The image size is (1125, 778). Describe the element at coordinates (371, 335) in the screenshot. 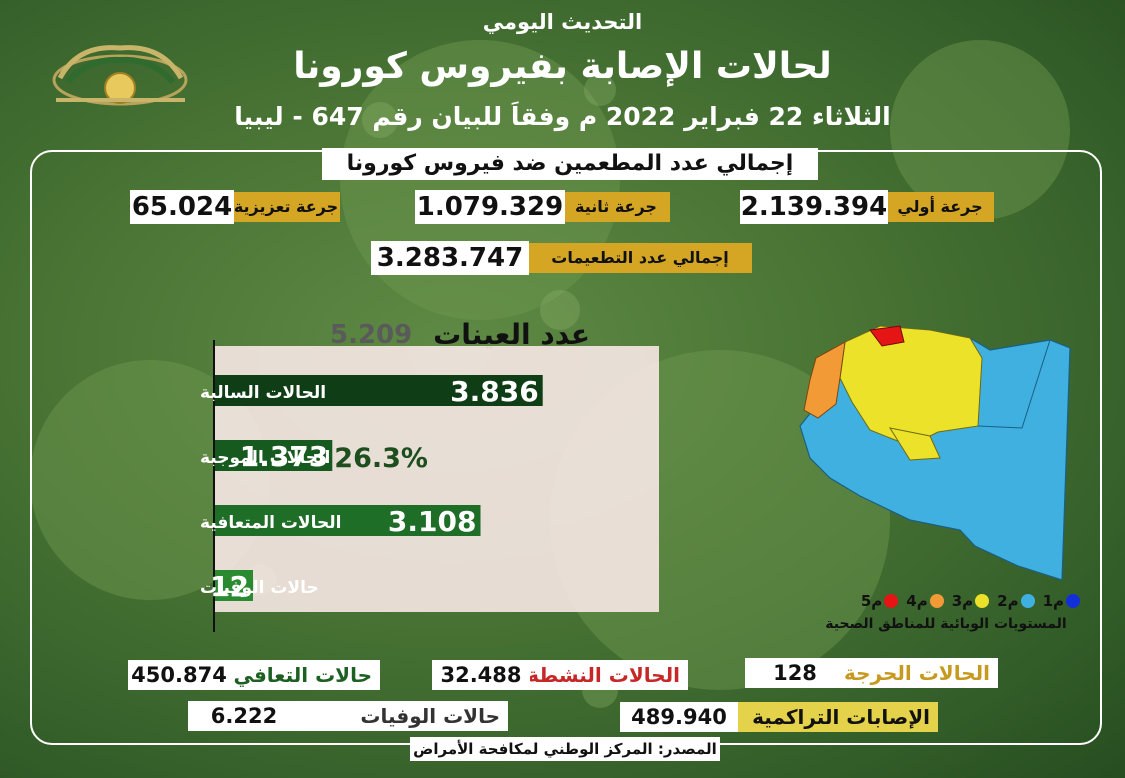

I see `samples-value: 5.209` at that location.